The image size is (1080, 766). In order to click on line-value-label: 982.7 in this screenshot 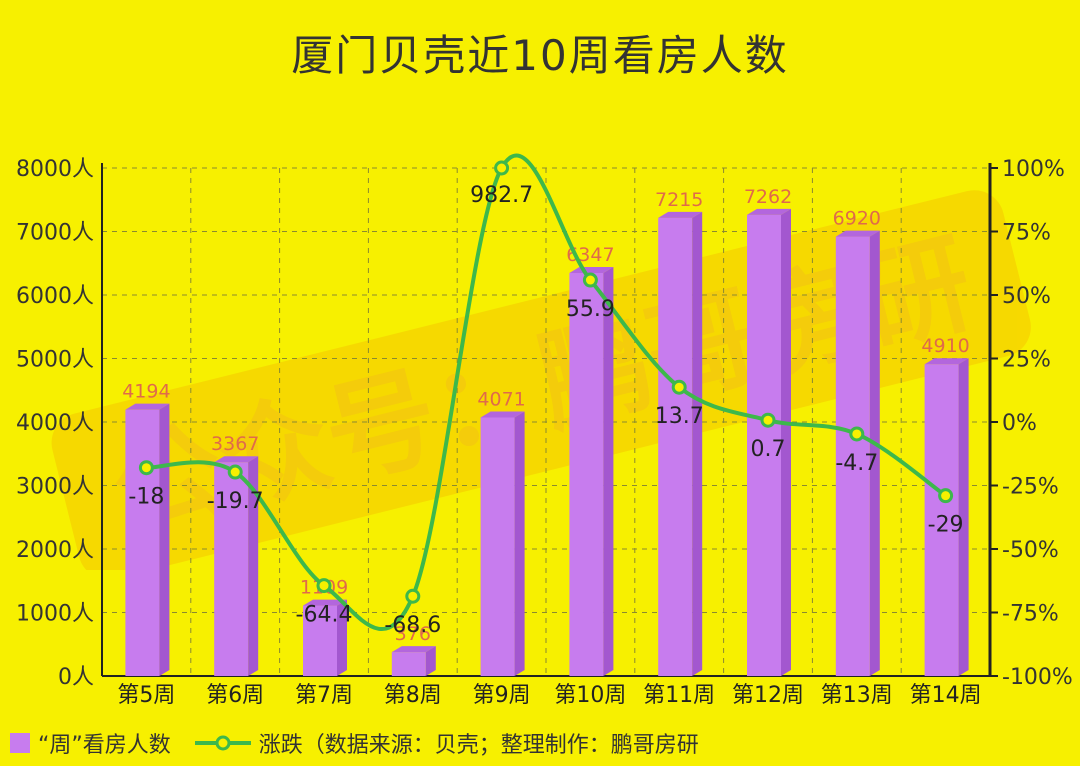, I will do `click(501, 195)`.